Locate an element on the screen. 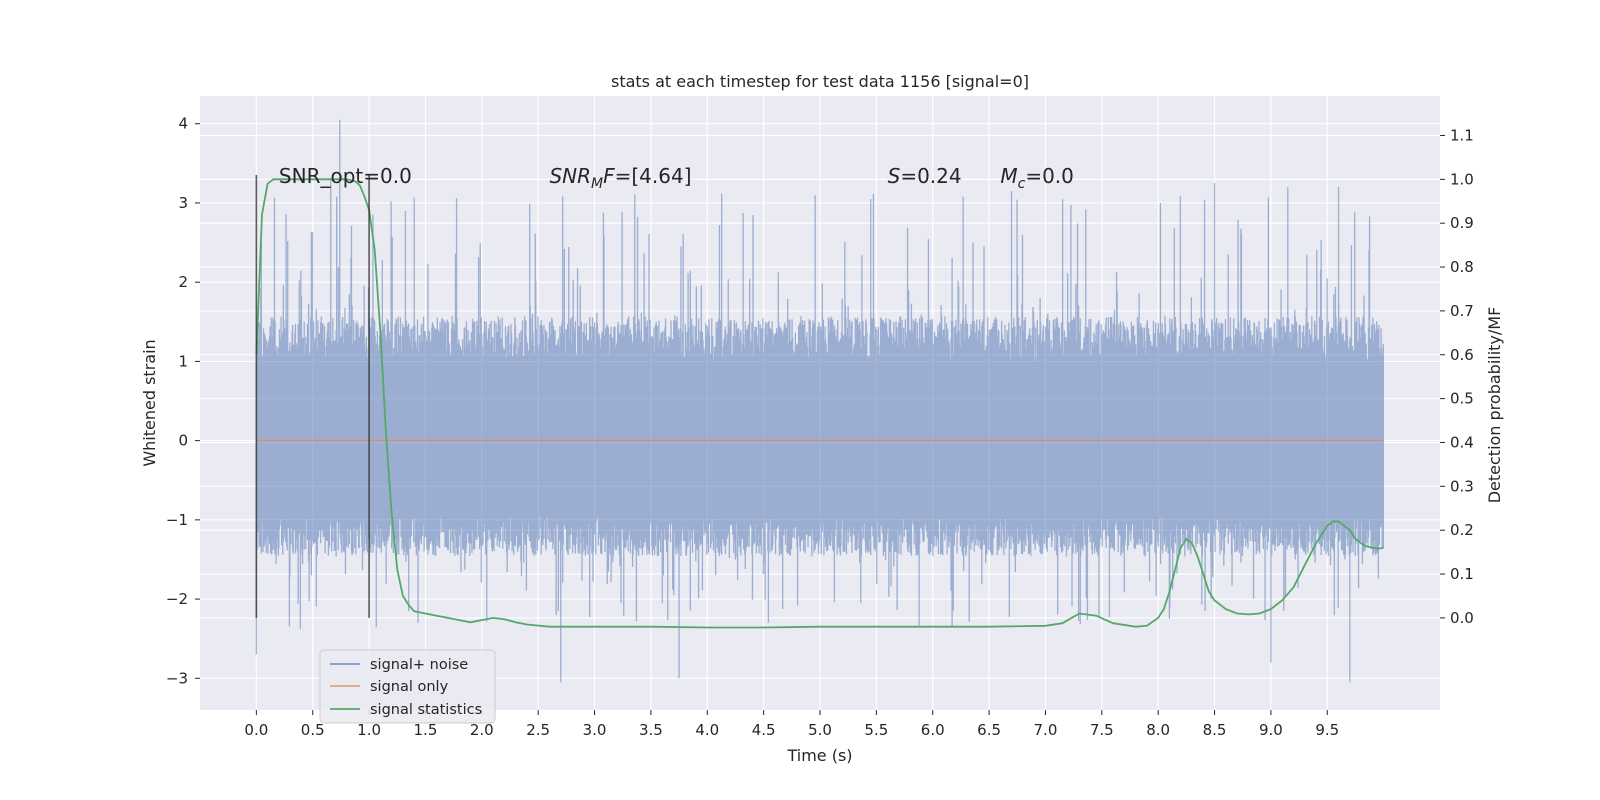 This screenshot has width=1600, height=800. annotation-subscript: M is located at coordinates (597, 184).